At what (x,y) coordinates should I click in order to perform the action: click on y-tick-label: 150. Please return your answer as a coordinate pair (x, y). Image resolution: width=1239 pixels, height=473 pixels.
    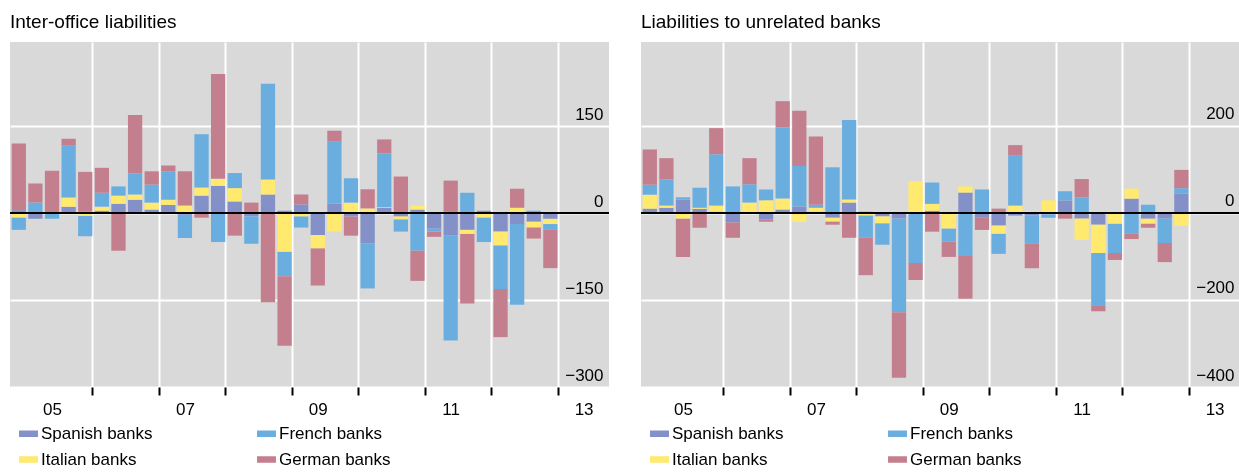
    Looking at the image, I should click on (589, 114).